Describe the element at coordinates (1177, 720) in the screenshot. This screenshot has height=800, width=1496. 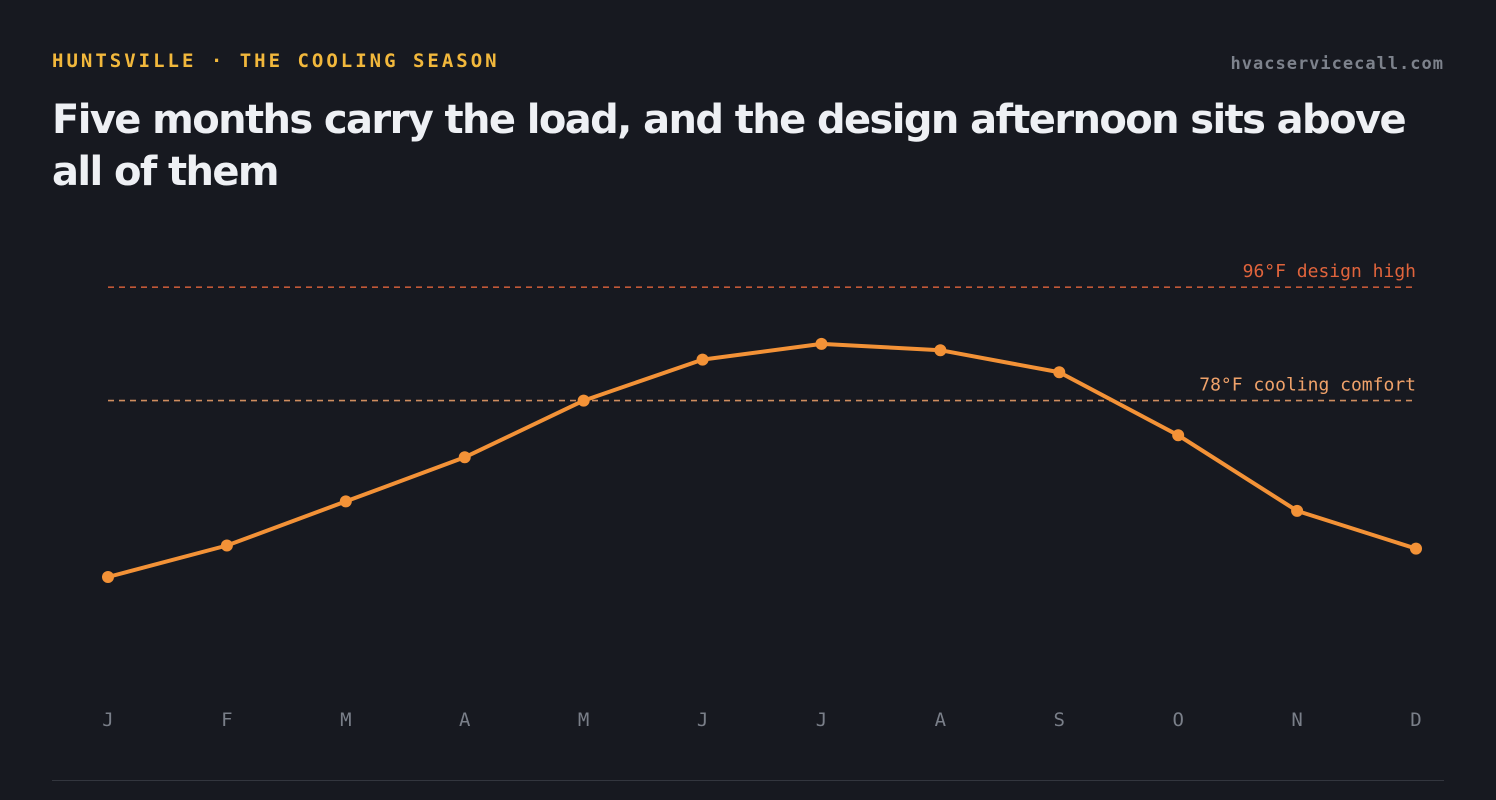
I see `x-tick-label-9: O` at that location.